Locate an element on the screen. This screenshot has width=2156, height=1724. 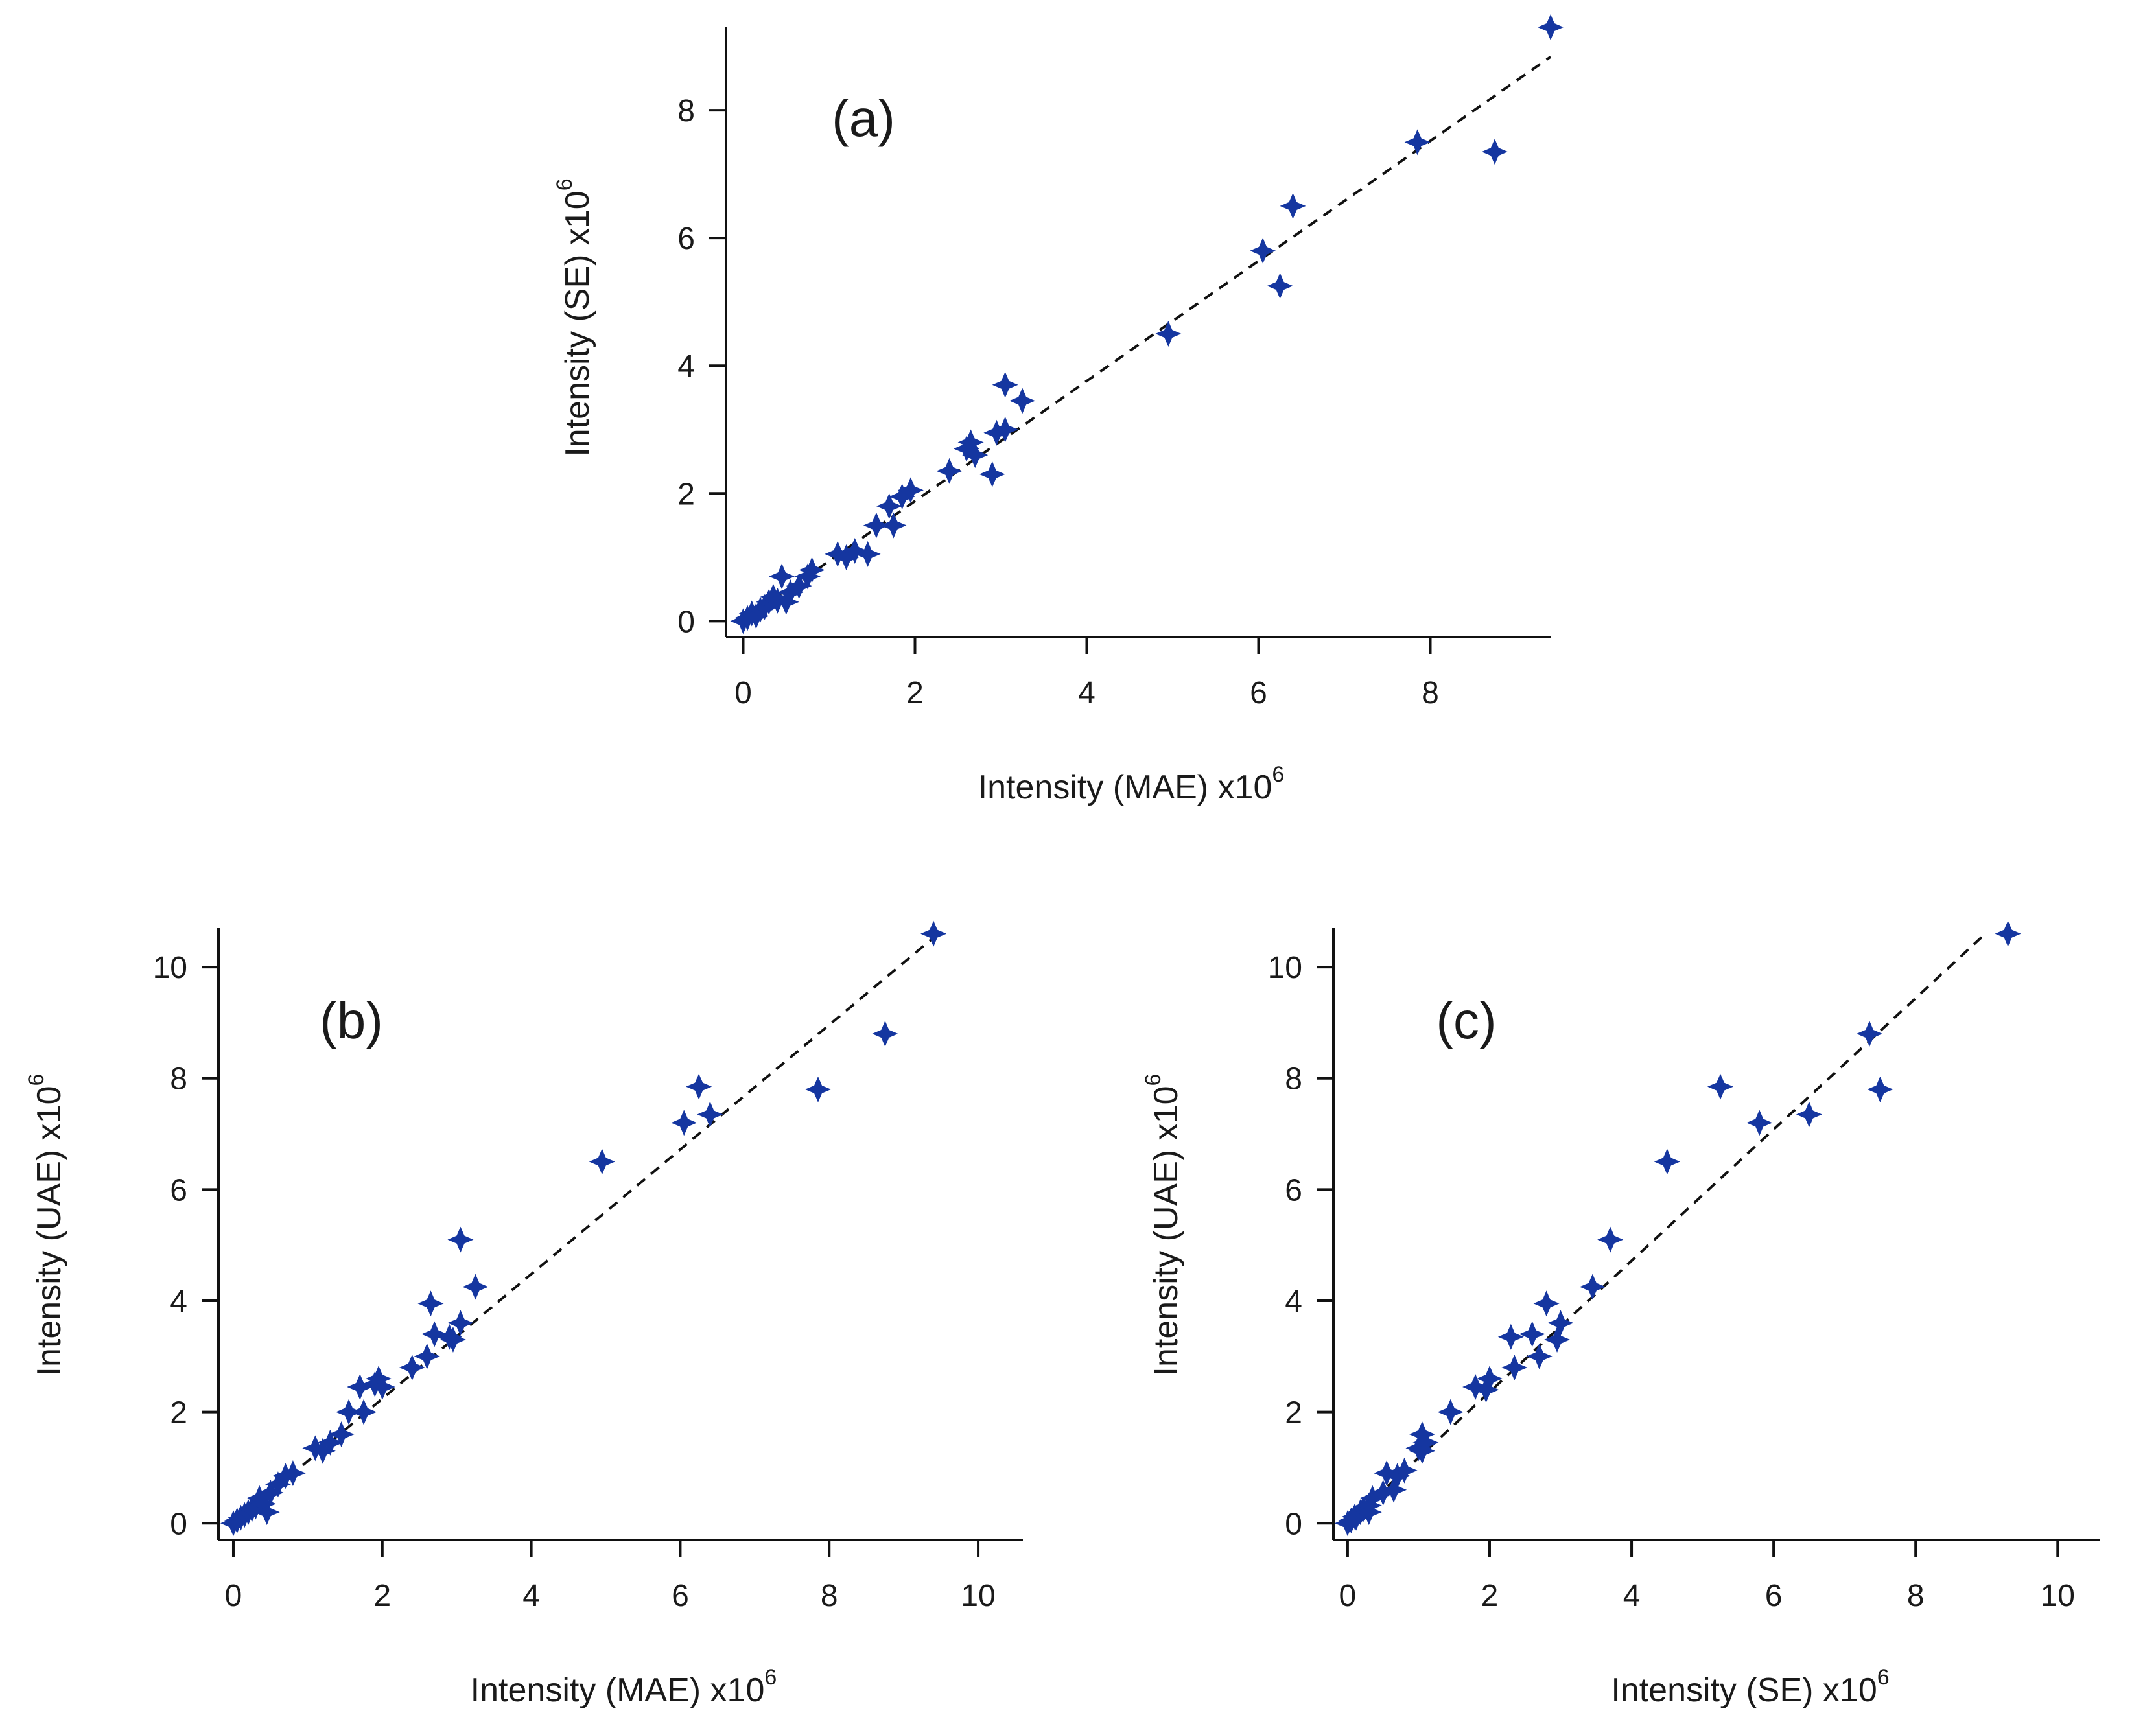
x-axis-title: Intensity (SE) x106 is located at coordinates (1750, 1687).